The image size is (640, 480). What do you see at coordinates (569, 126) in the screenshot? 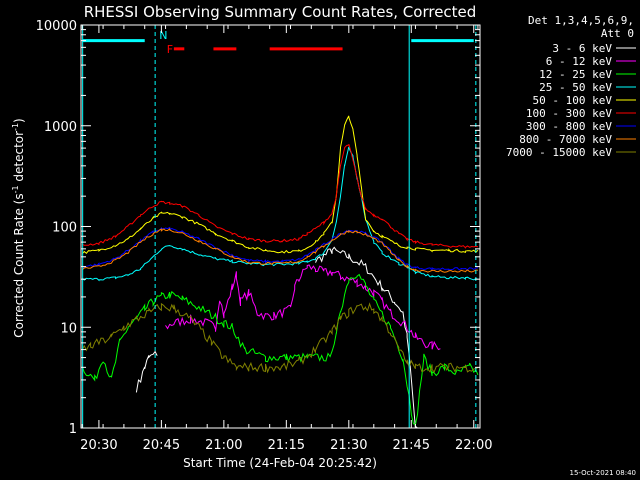
I see `legend-entry-6: 300 - 800 keV` at bounding box center [569, 126].